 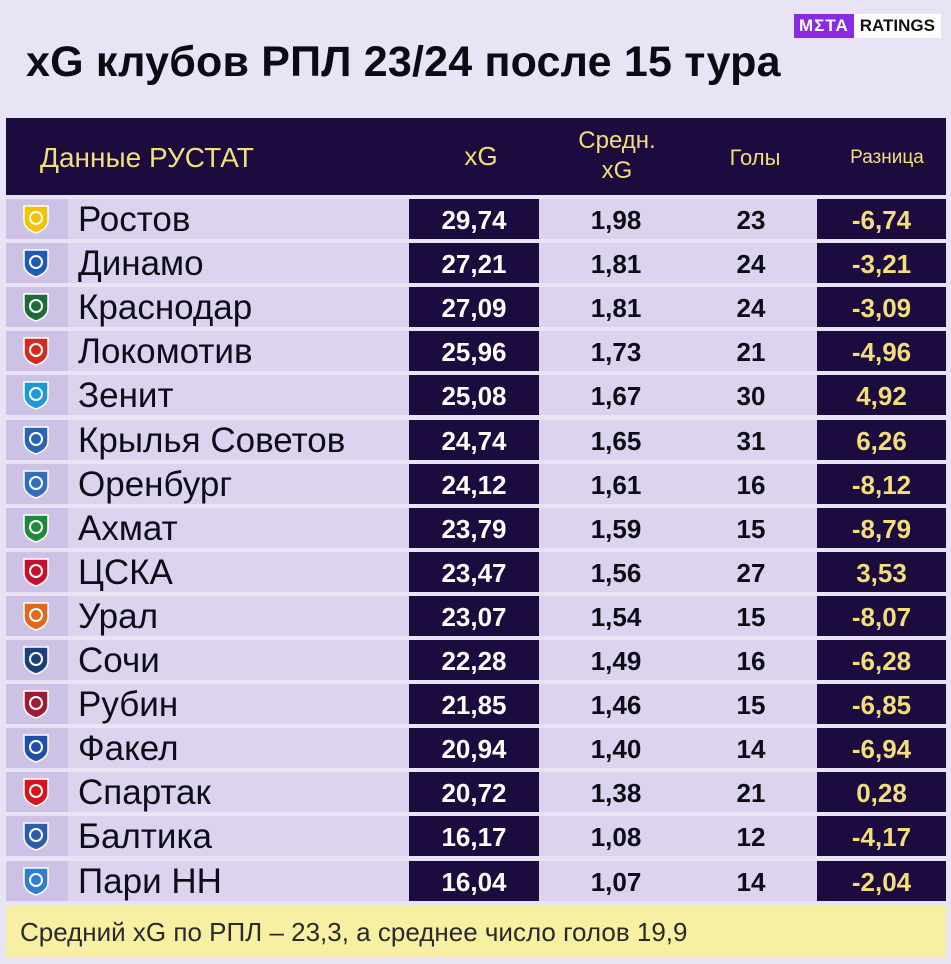 I want to click on xg-value: 24,74, so click(x=474, y=439).